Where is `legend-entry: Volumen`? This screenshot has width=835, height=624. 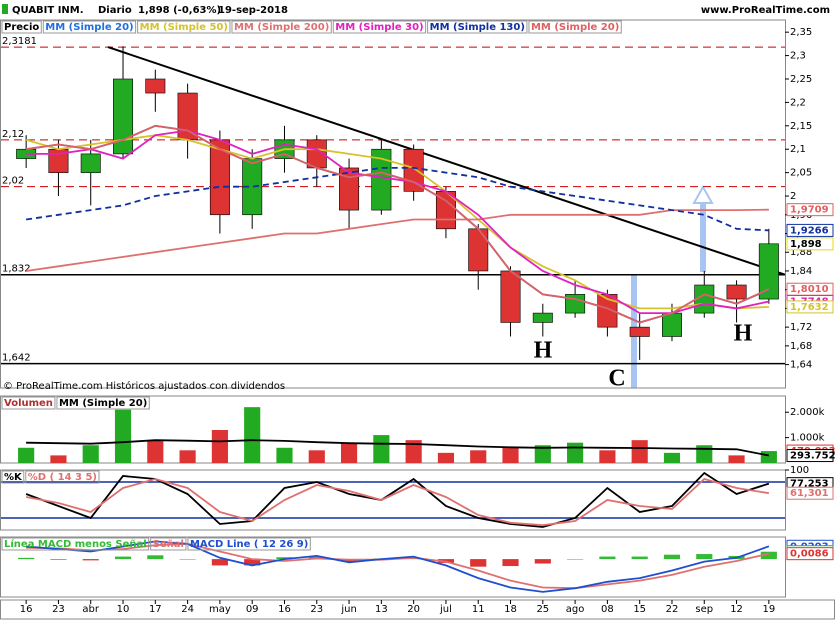
legend-entry: Volumen is located at coordinates (28, 403).